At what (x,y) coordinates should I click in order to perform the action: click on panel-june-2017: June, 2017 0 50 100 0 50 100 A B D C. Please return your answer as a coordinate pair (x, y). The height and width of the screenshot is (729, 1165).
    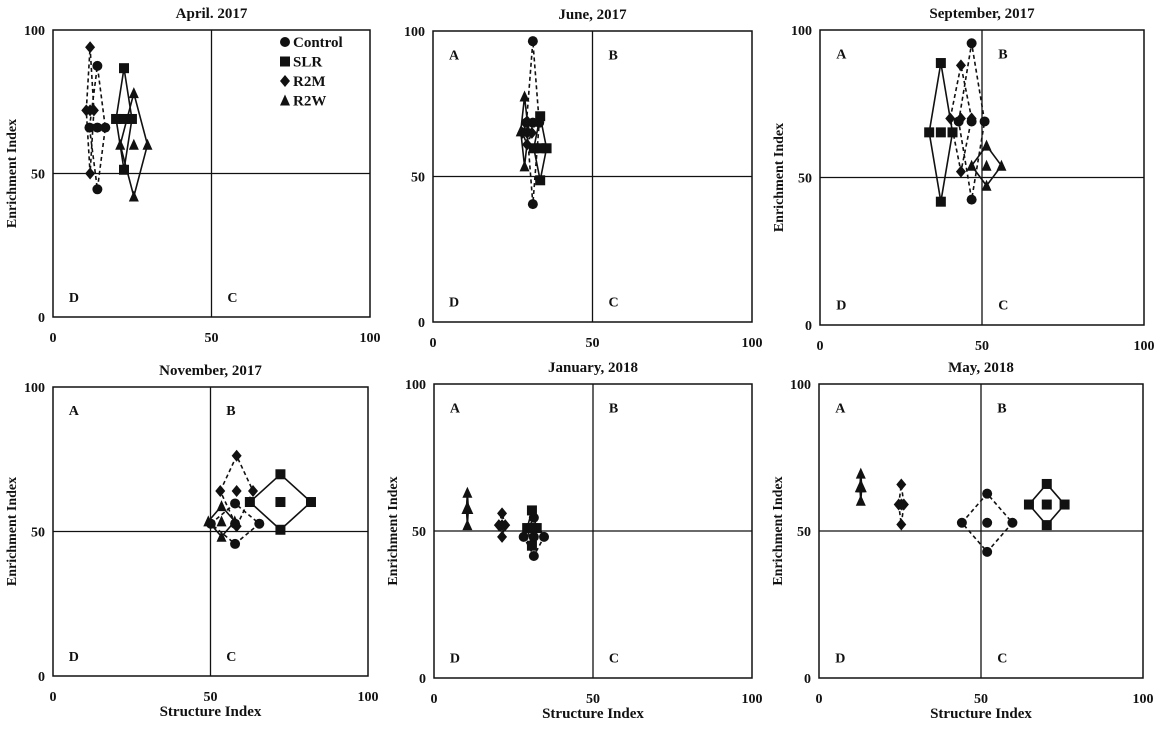
    Looking at the image, I should click on (583, 179).